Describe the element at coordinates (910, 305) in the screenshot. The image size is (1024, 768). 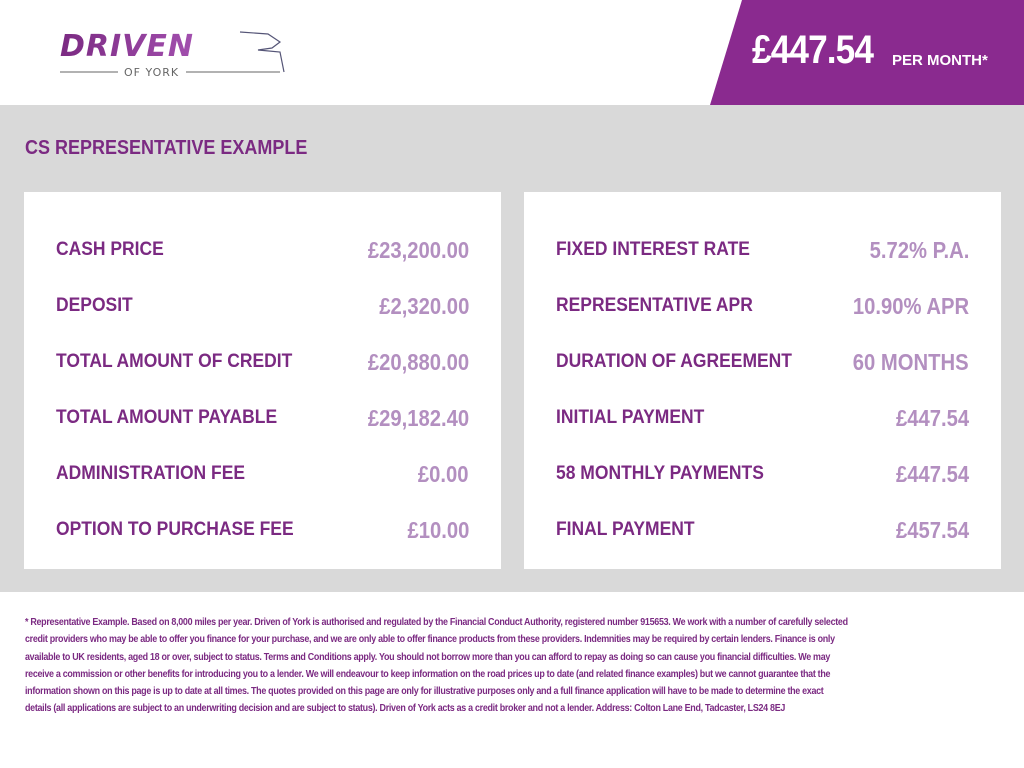
I see `row-value: 10.90% APR` at that location.